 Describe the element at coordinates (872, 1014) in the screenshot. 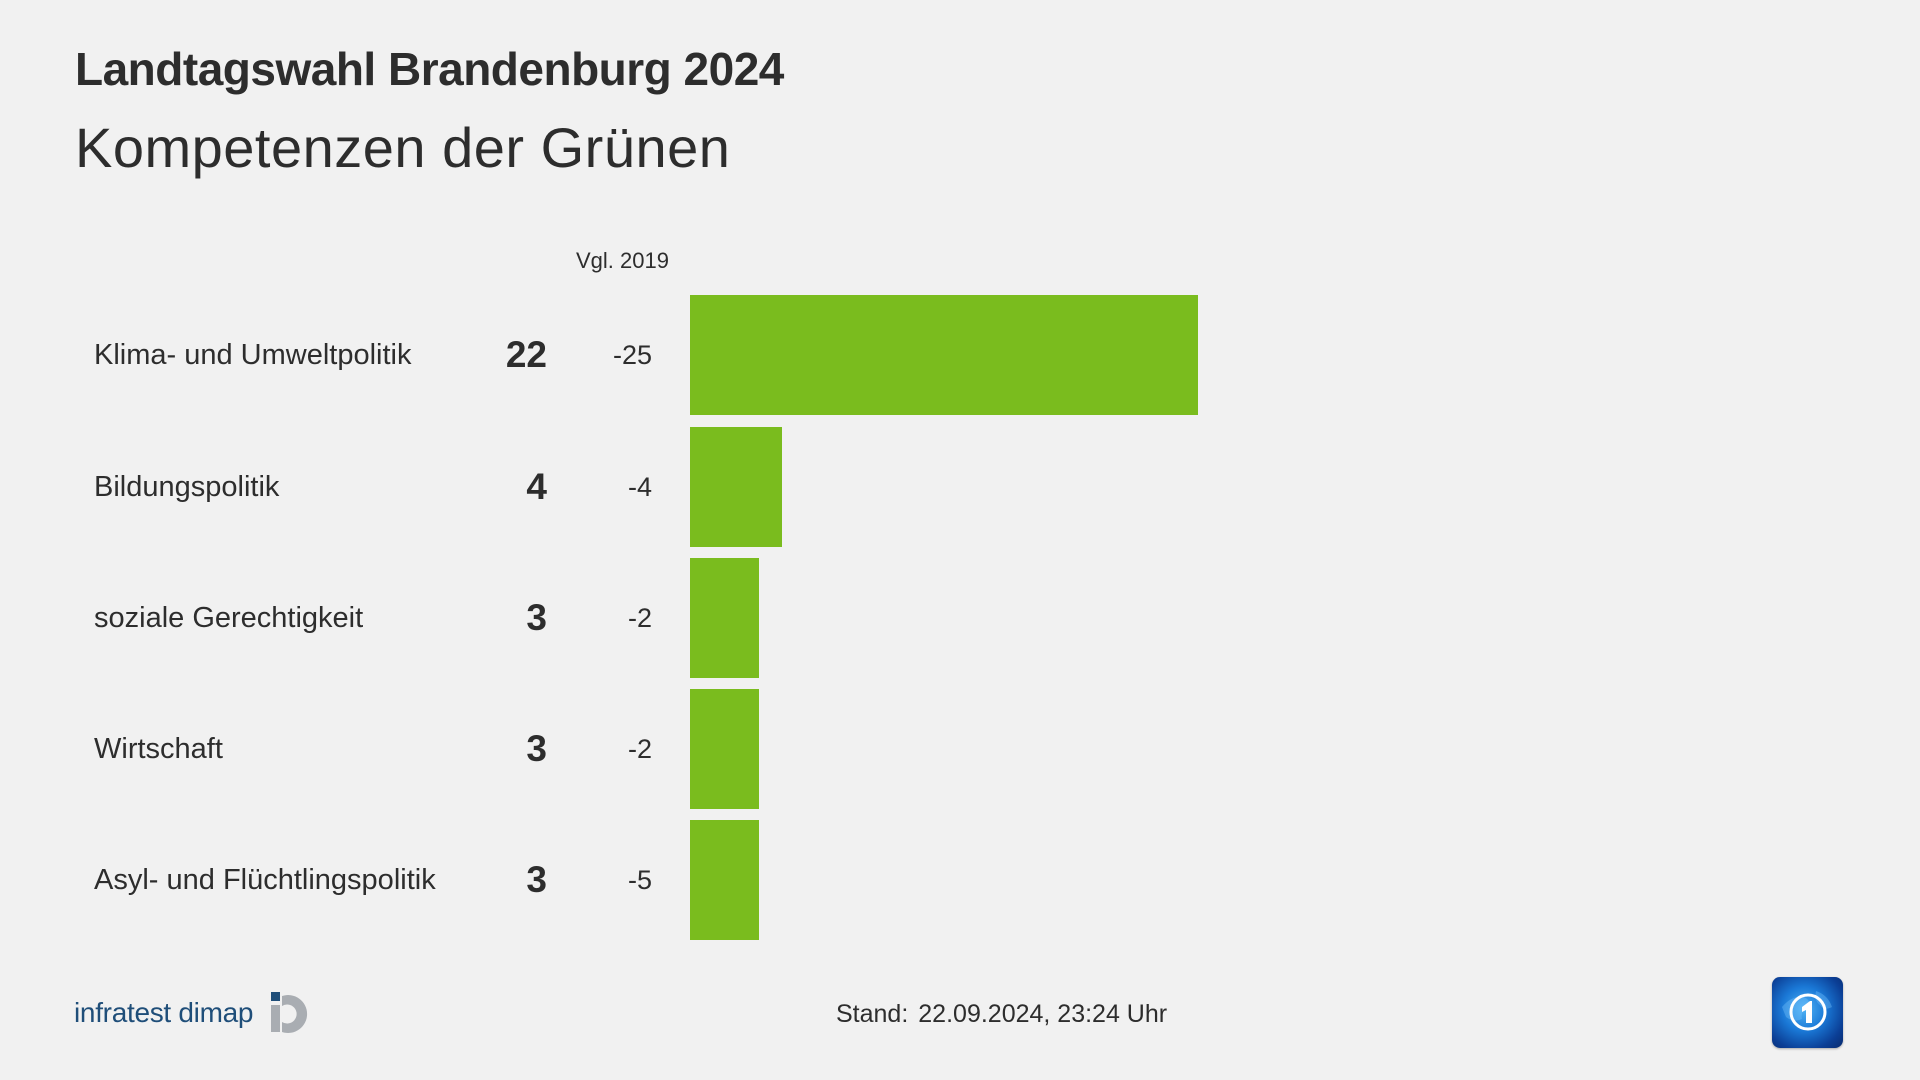

I see `stand-label: Stand:` at that location.